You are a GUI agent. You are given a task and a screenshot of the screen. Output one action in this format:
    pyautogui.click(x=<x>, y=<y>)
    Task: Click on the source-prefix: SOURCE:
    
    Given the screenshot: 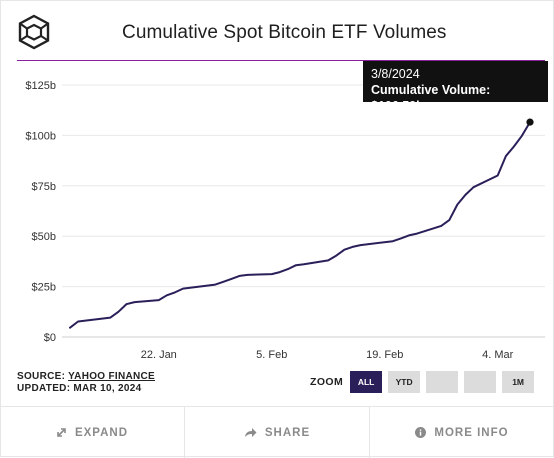 What is the action you would take?
    pyautogui.click(x=41, y=376)
    